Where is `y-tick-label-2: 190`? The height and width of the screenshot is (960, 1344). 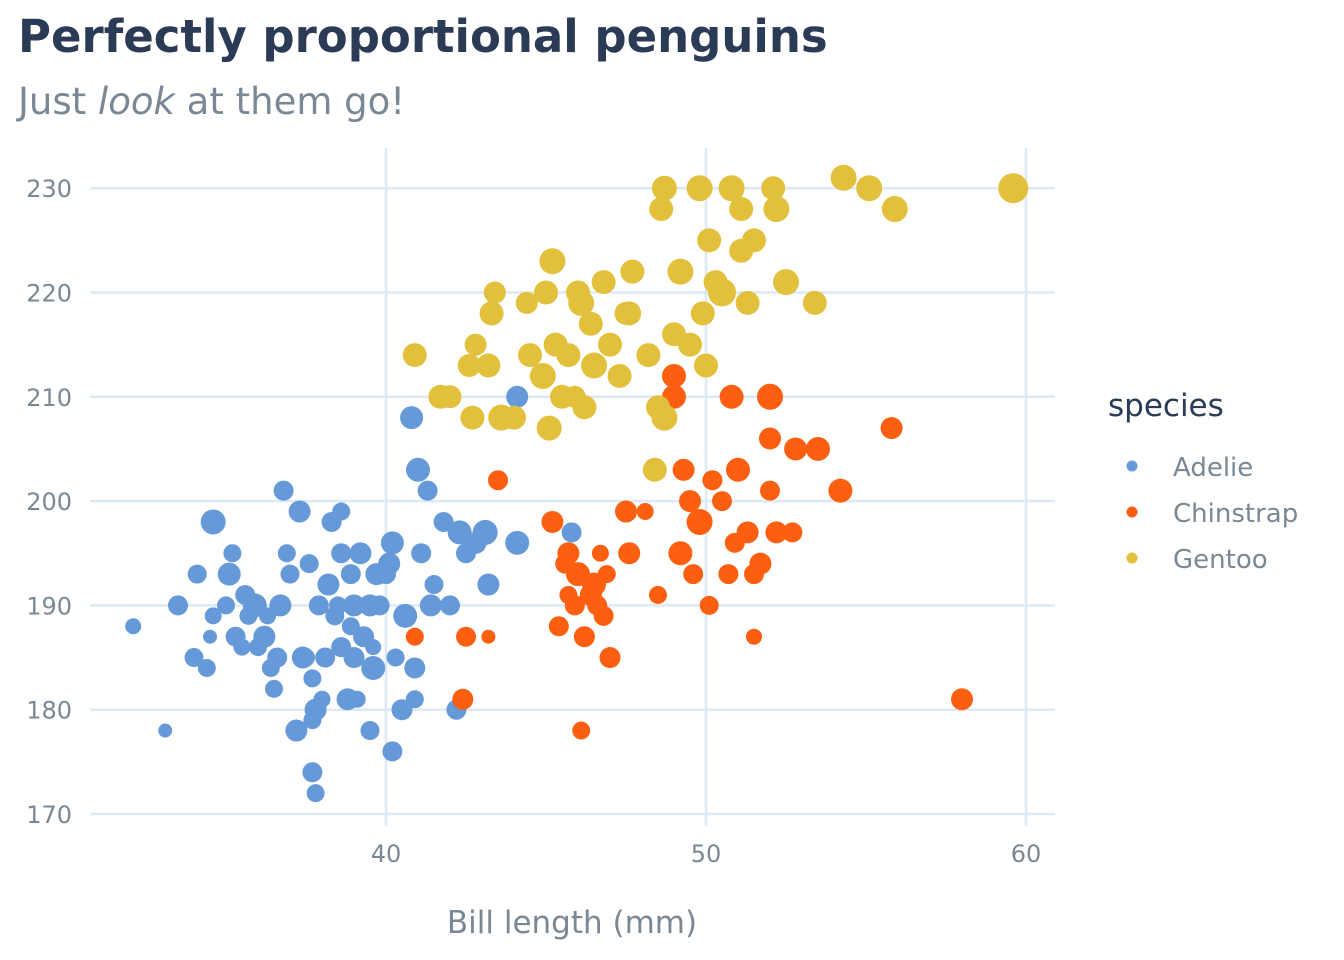 y-tick-label-2: 190 is located at coordinates (49, 606).